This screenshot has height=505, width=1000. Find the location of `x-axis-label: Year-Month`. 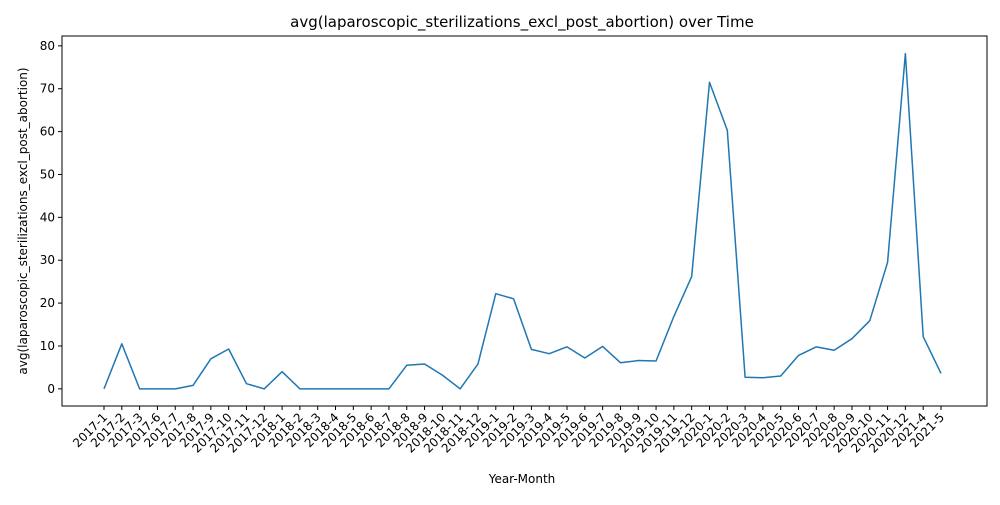

x-axis-label: Year-Month is located at coordinates (522, 479).